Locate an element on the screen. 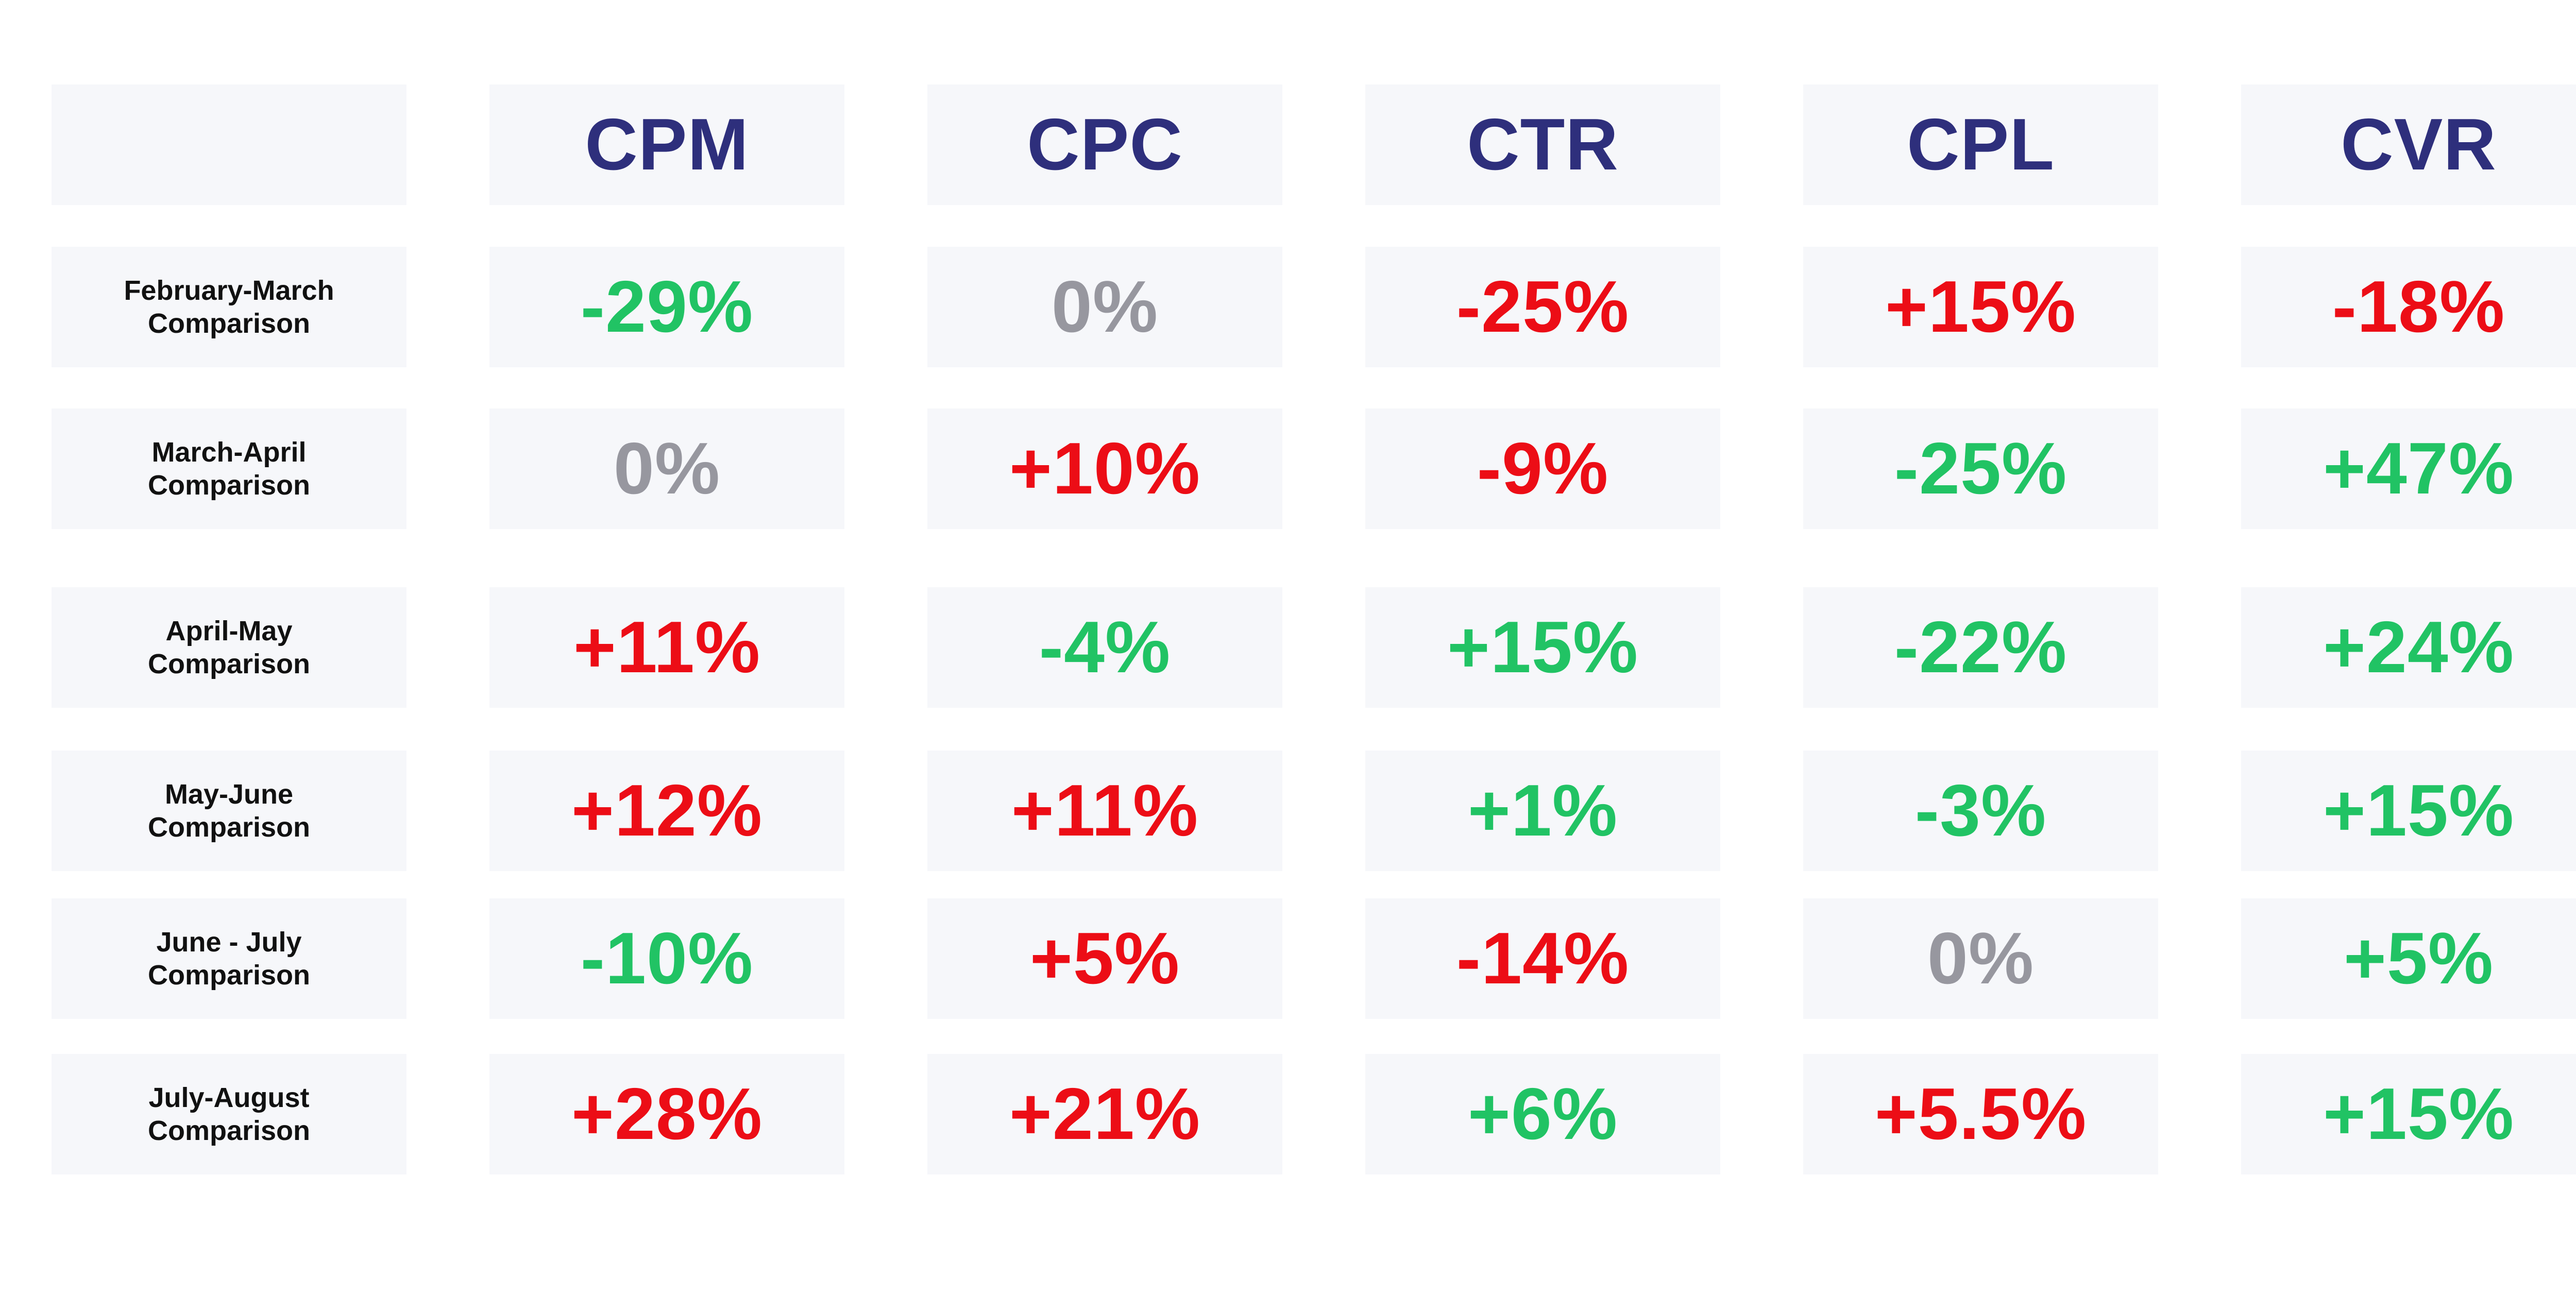 This screenshot has height=1294, width=2576. value-label: +24% is located at coordinates (2419, 647).